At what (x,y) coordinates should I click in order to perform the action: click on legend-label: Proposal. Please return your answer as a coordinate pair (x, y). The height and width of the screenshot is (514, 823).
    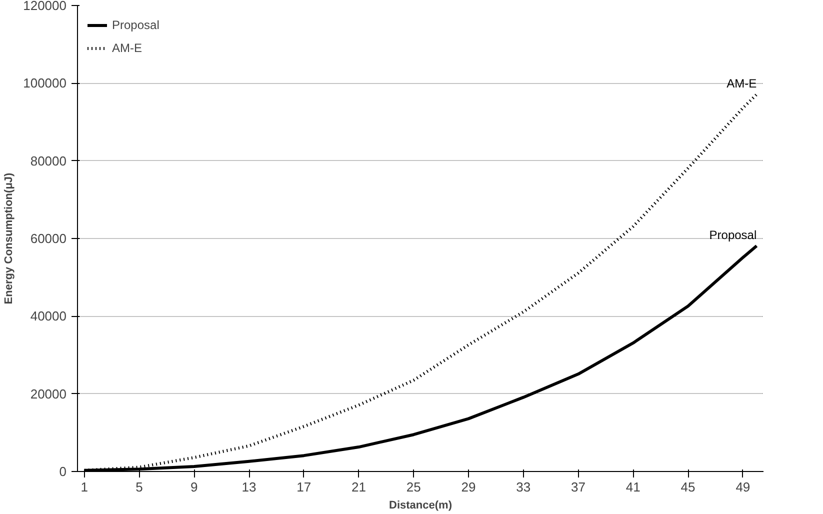
    Looking at the image, I should click on (136, 25).